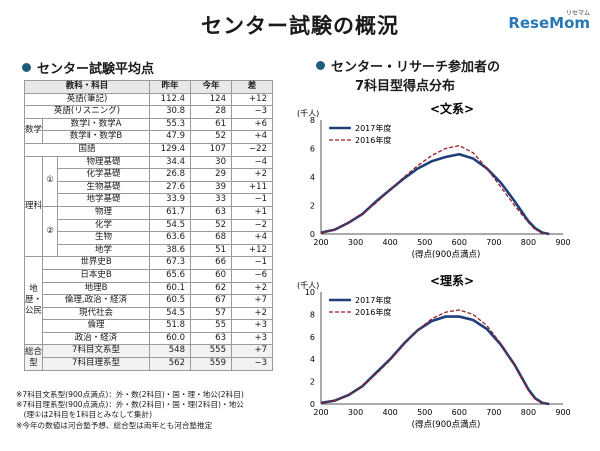  What do you see at coordinates (170, 250) in the screenshot?
I see `table-cell-last: 38.6` at bounding box center [170, 250].